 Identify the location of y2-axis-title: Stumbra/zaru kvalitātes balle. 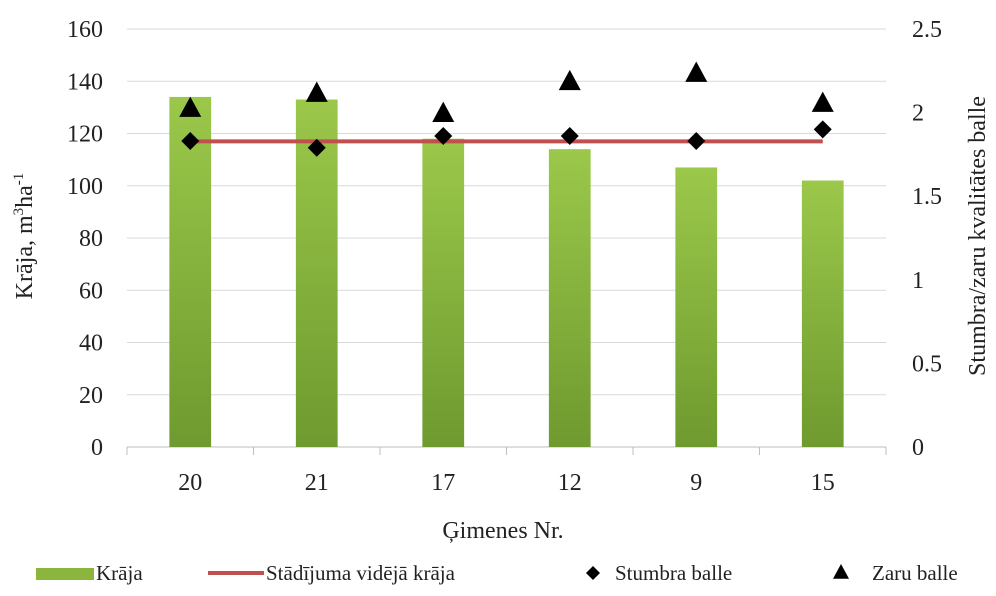
(978, 236).